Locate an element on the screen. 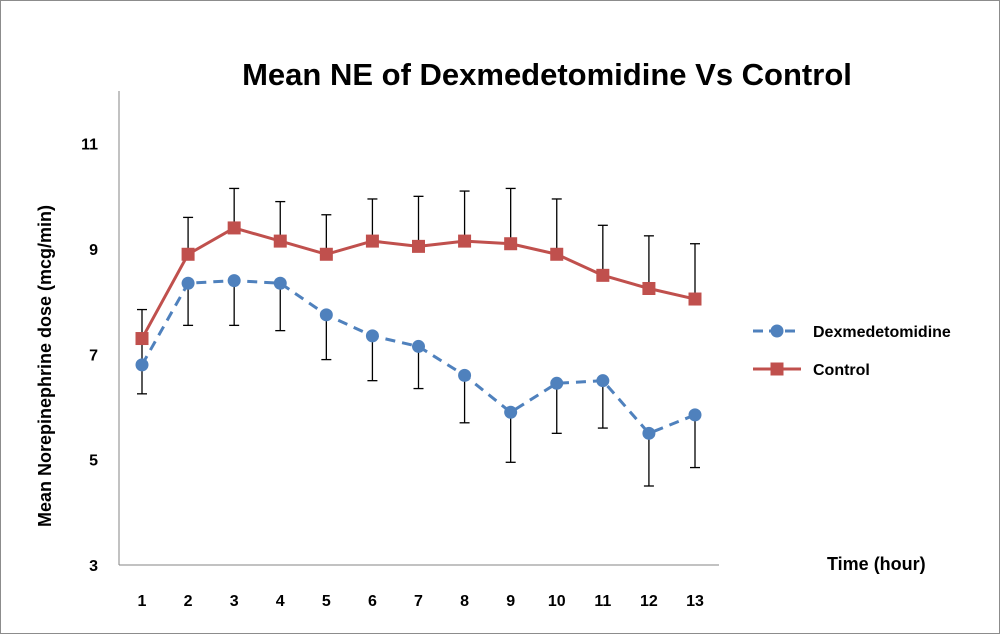  legend-item-dexmedetomidine: Dexmedetomidine is located at coordinates (852, 332).